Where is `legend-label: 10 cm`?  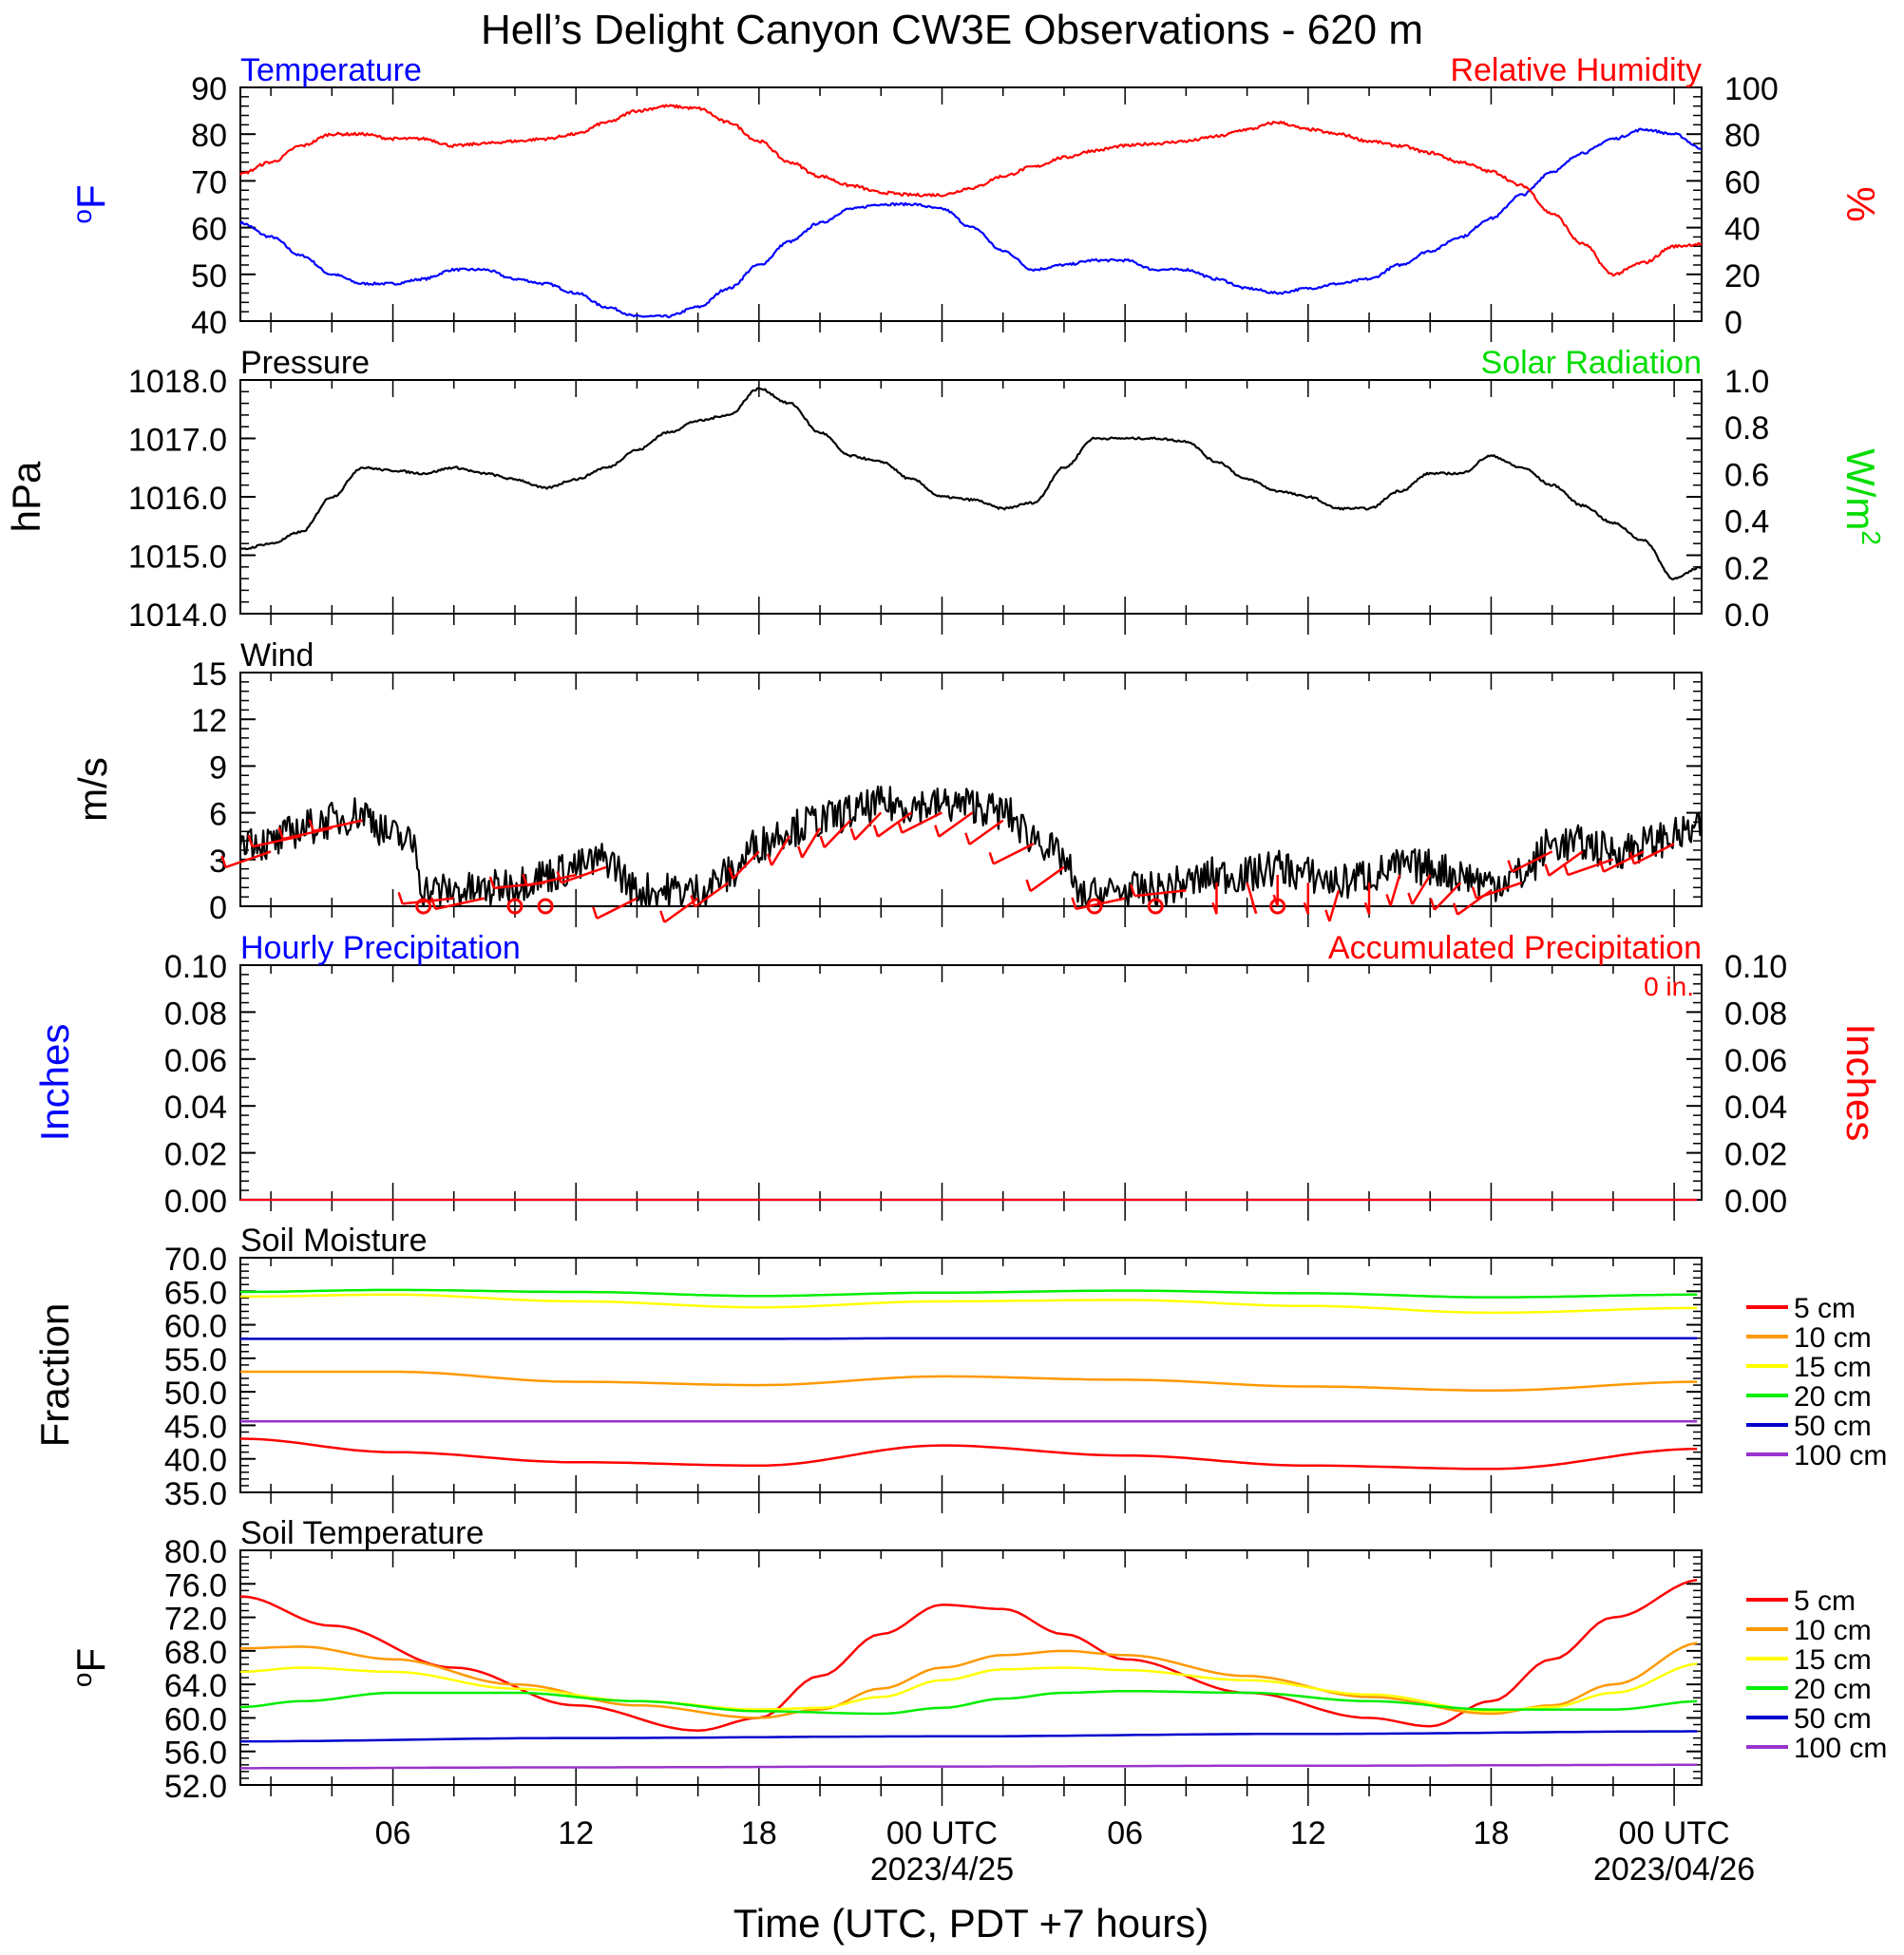
legend-label: 10 cm is located at coordinates (1833, 1630).